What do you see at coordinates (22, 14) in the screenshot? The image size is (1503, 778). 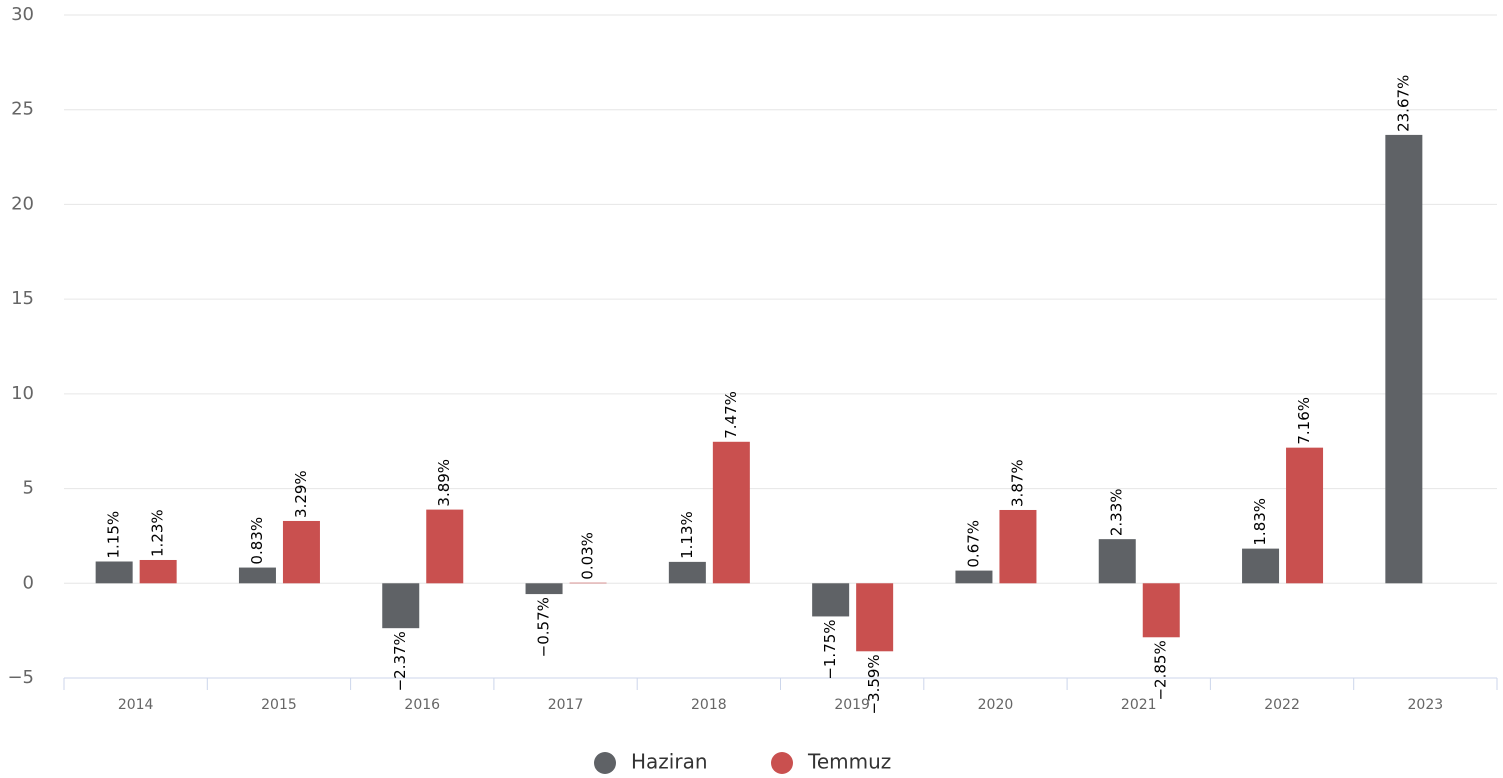 I see `y-tick-label: 30` at bounding box center [22, 14].